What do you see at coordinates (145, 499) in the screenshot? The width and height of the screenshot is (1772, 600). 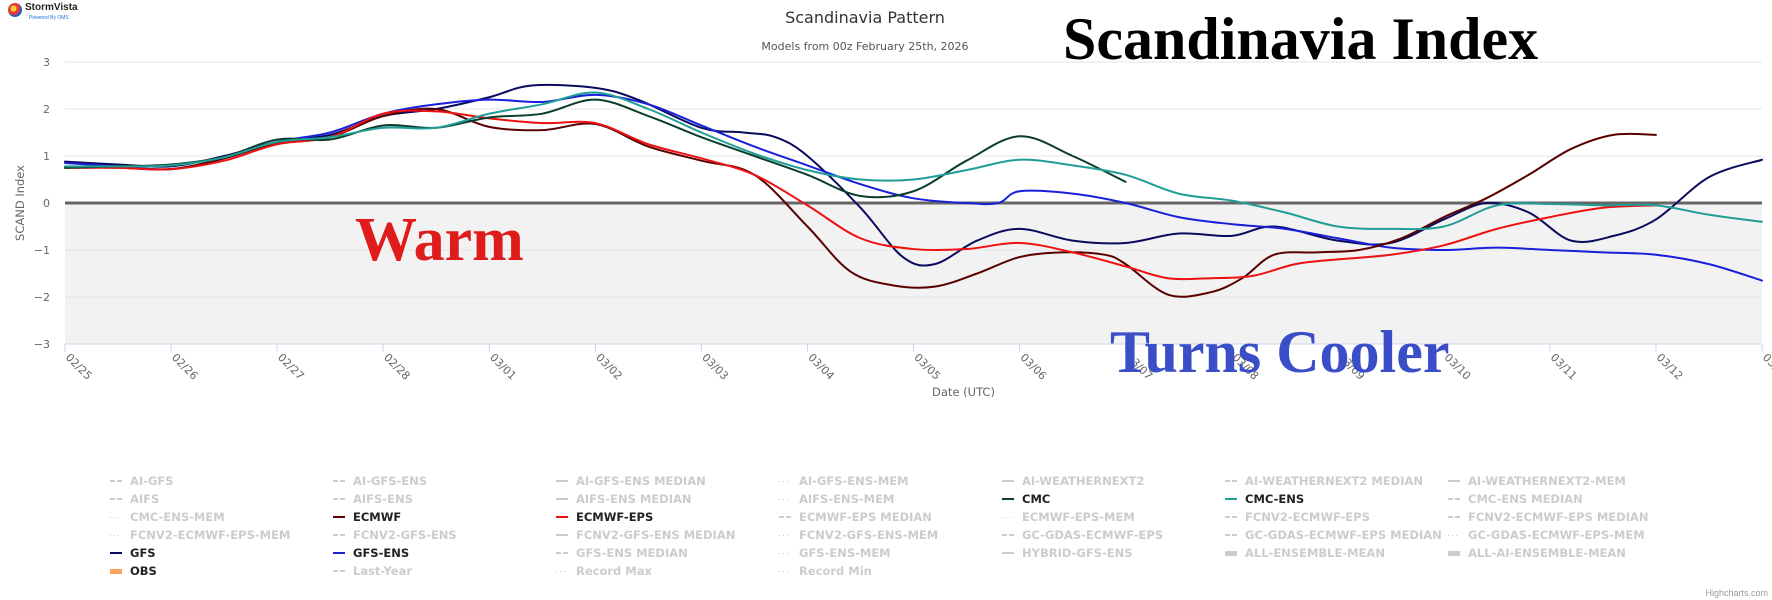 I see `legend-label: AIFS` at bounding box center [145, 499].